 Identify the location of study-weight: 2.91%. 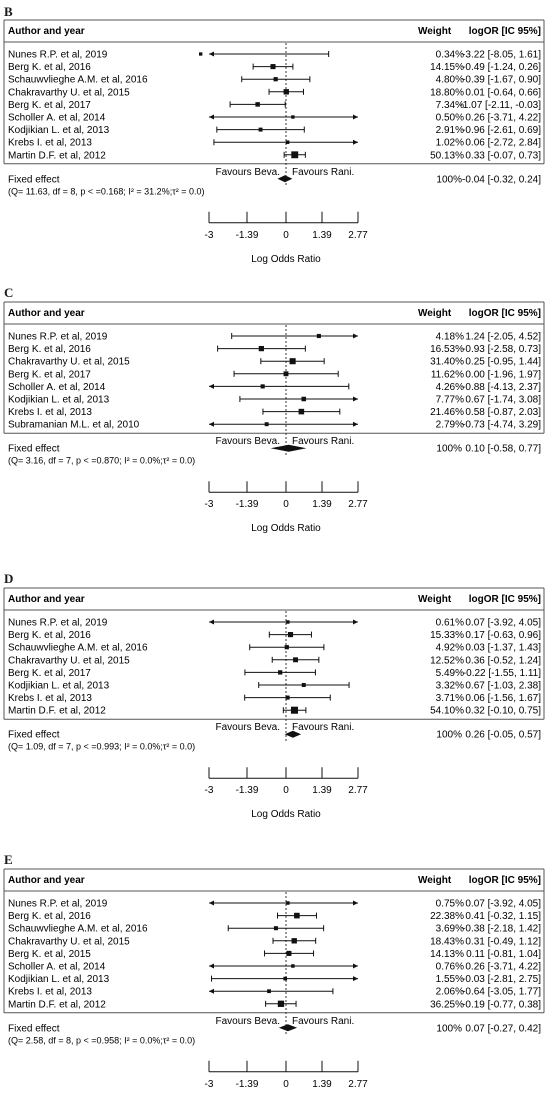
(450, 130).